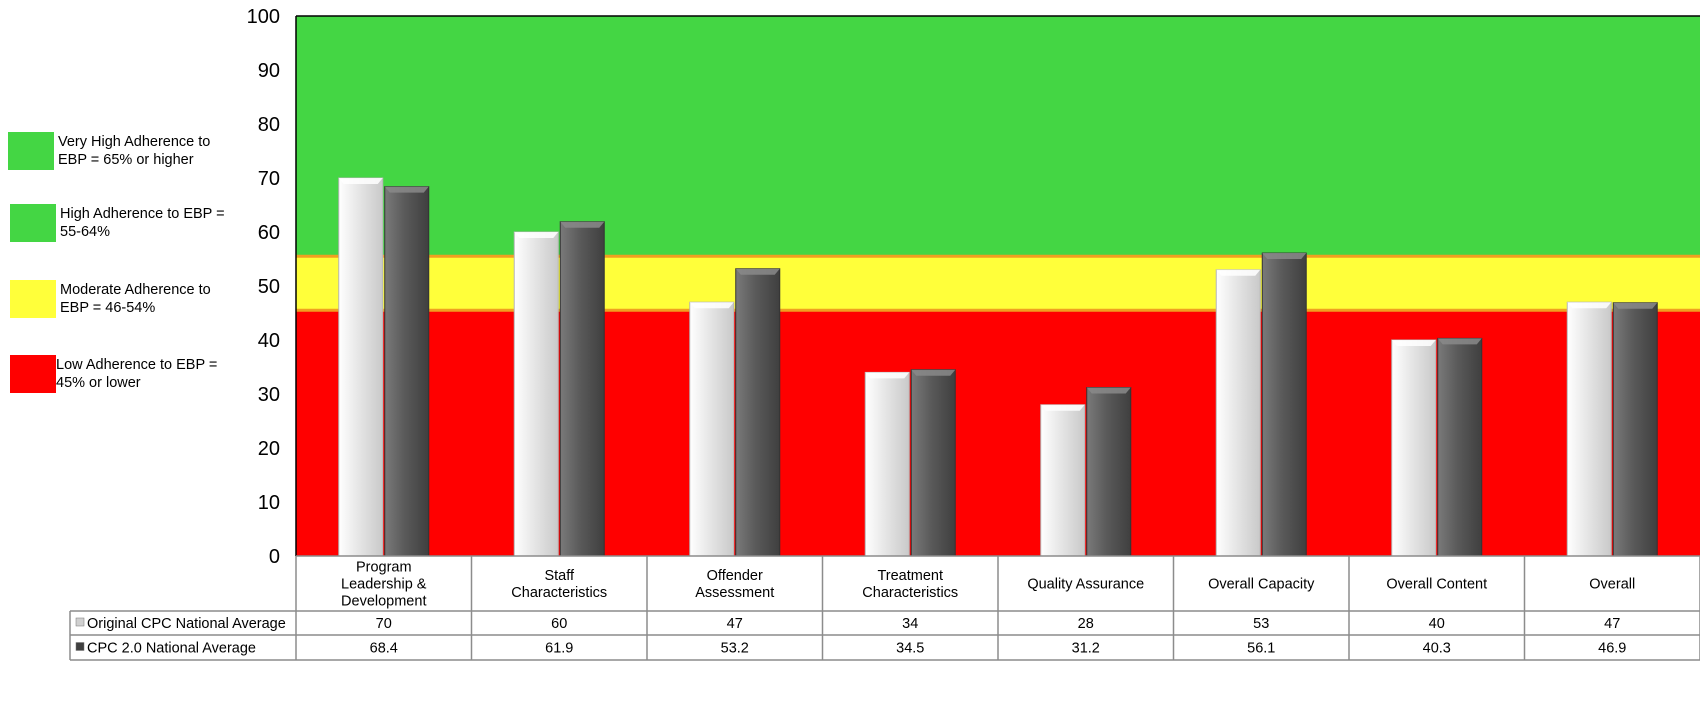 The height and width of the screenshot is (716, 1700). Describe the element at coordinates (33, 374) in the screenshot. I see `legend-swatch-low` at that location.